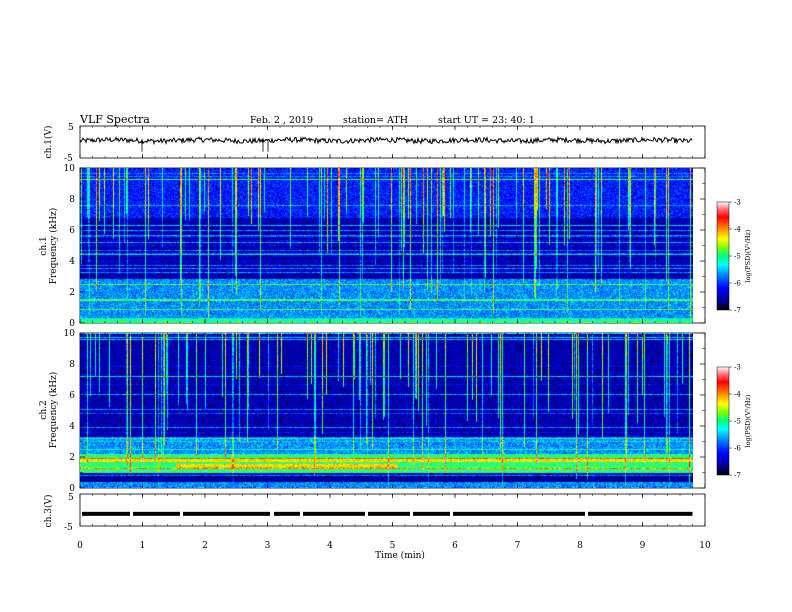 This screenshot has height=612, width=792. I want to click on ch1-ylabel-ch: ch.1, so click(44, 245).